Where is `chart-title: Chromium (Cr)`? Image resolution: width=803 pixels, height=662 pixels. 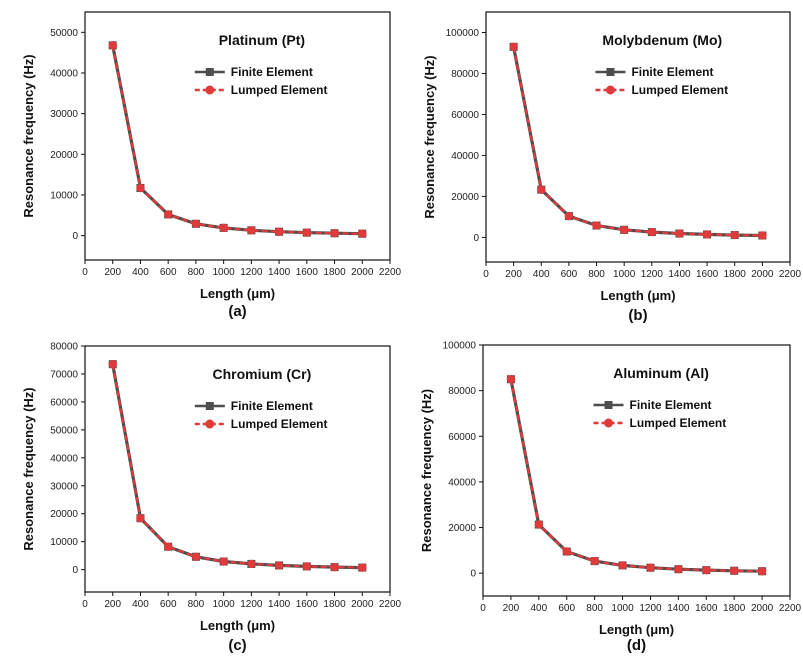 chart-title: Chromium (Cr) is located at coordinates (262, 374).